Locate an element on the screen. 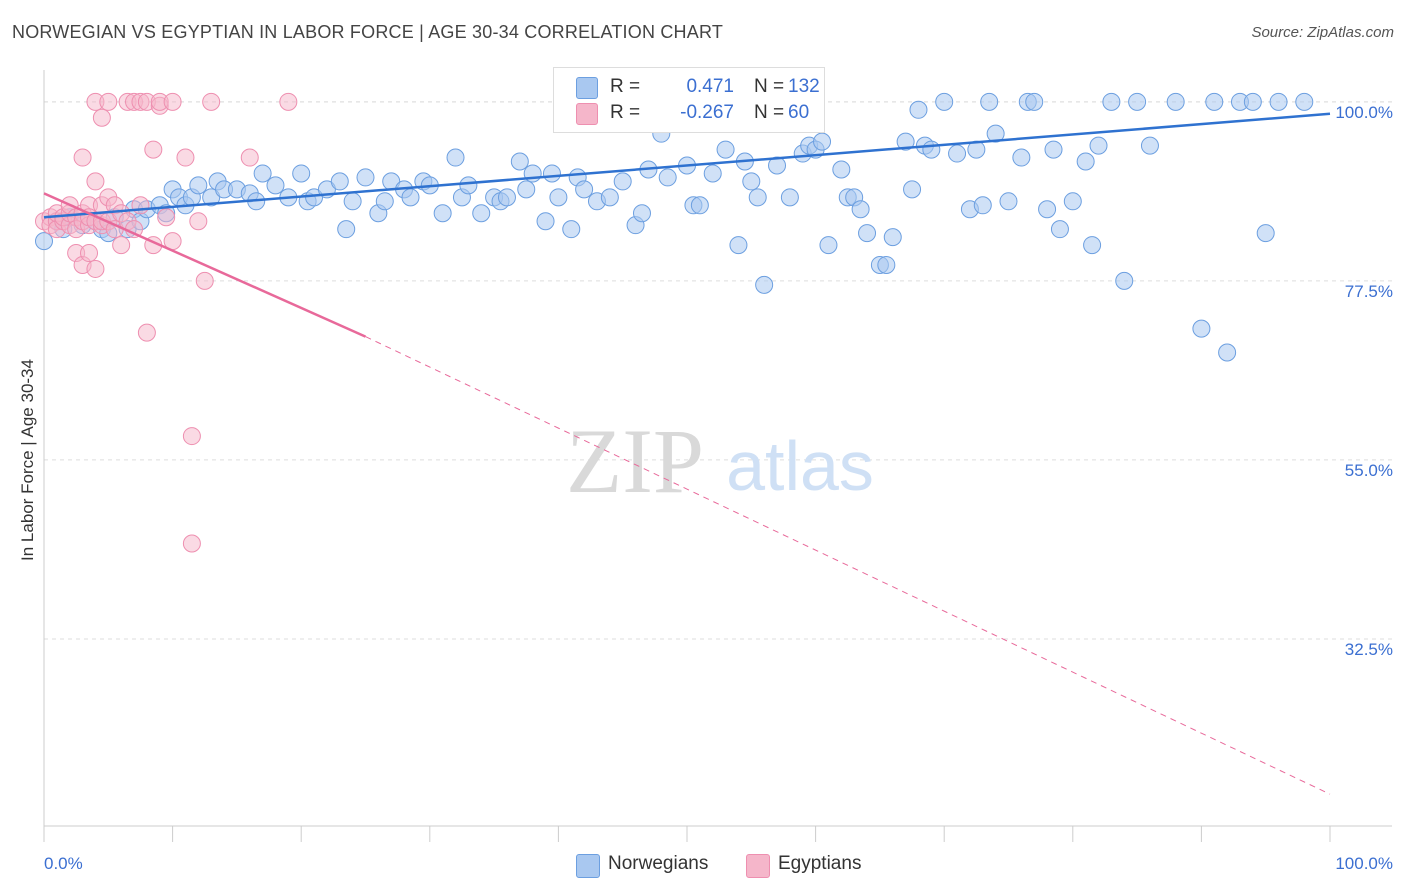 Image resolution: width=1406 pixels, height=892 pixels. egyptian-points is located at coordinates (166, 322).